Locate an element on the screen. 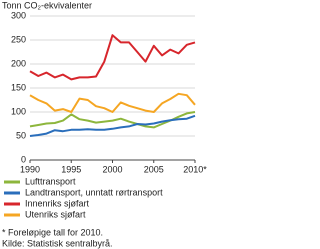 The height and width of the screenshot is (249, 320). x-tick-label: 2000 is located at coordinates (112, 169).